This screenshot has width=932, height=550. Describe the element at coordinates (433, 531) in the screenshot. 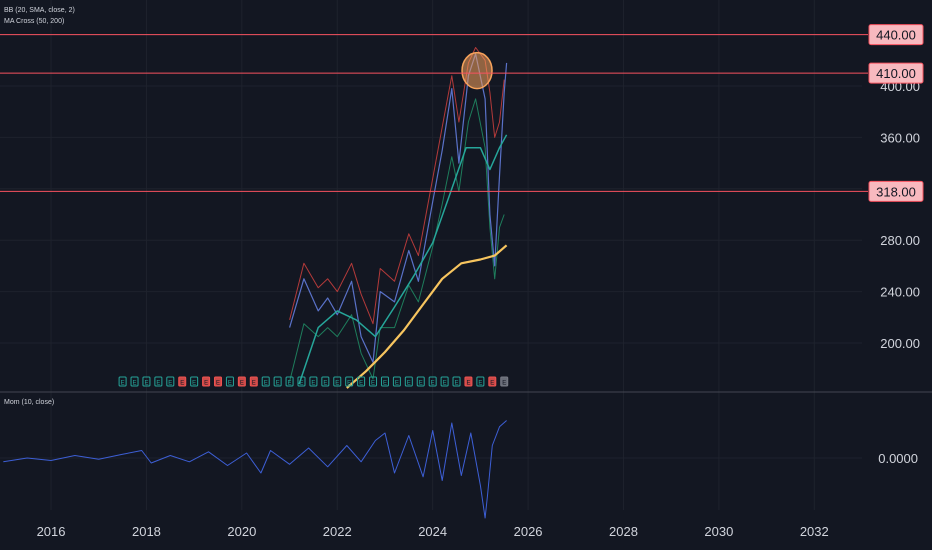

I see `time-axis: 2016 2018 2020 2022 2024 2026 2028 2030 2032` at that location.